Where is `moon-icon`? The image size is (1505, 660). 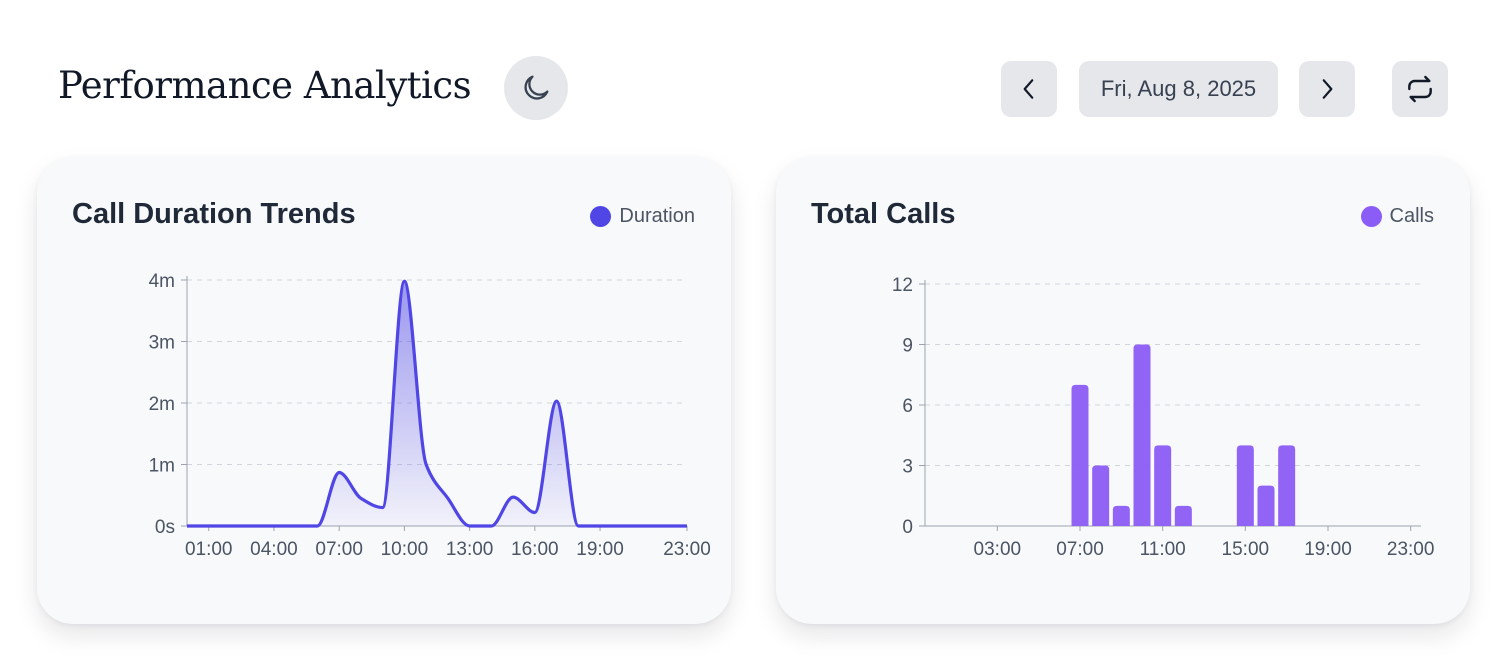
moon-icon is located at coordinates (536, 87).